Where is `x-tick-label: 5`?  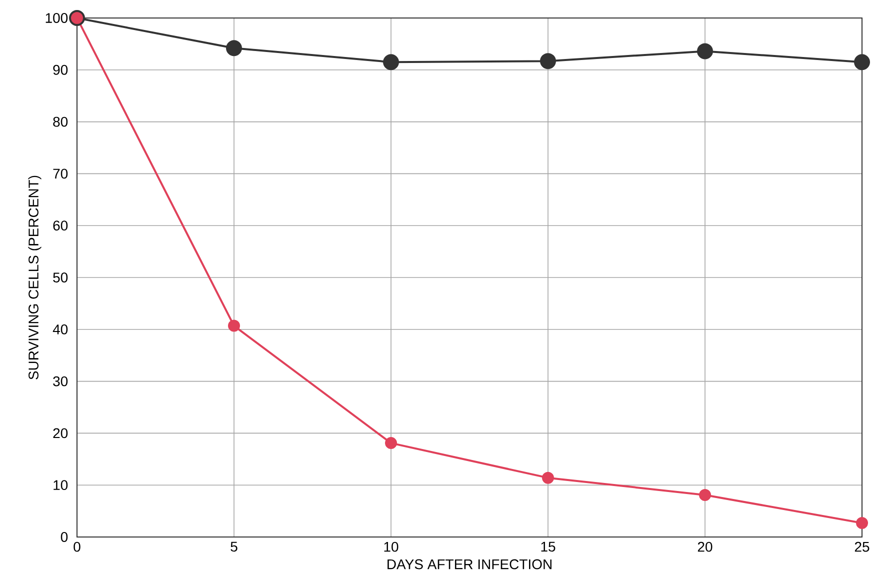 x-tick-label: 5 is located at coordinates (234, 547).